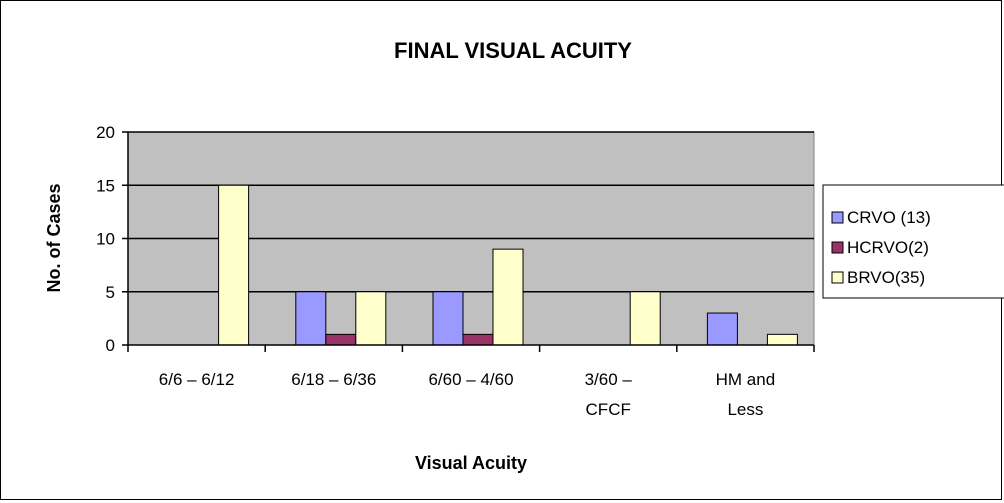  I want to click on x-category-label-0: 6/6 – 6/12, so click(197, 379).